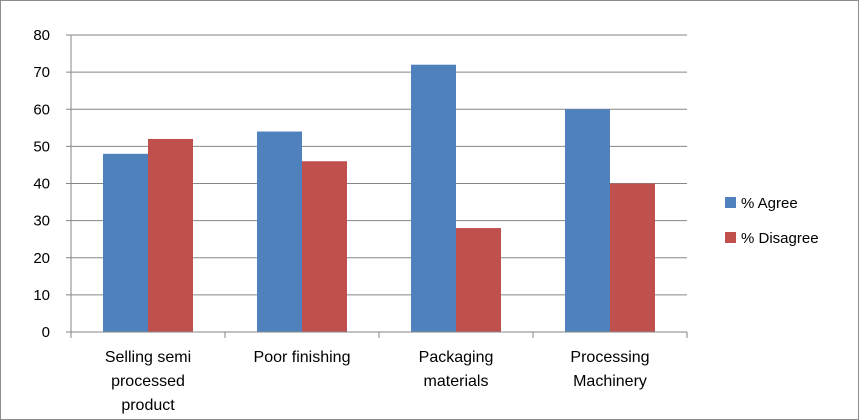  I want to click on x-category-label-line: materials, so click(456, 381).